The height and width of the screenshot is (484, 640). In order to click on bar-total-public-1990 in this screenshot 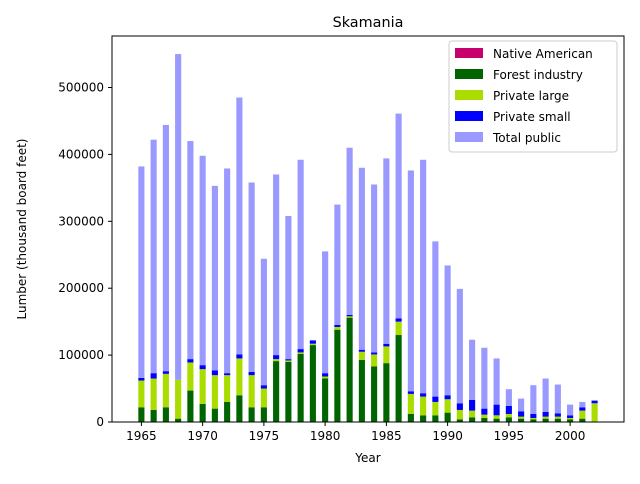, I will do `click(447, 330)`.